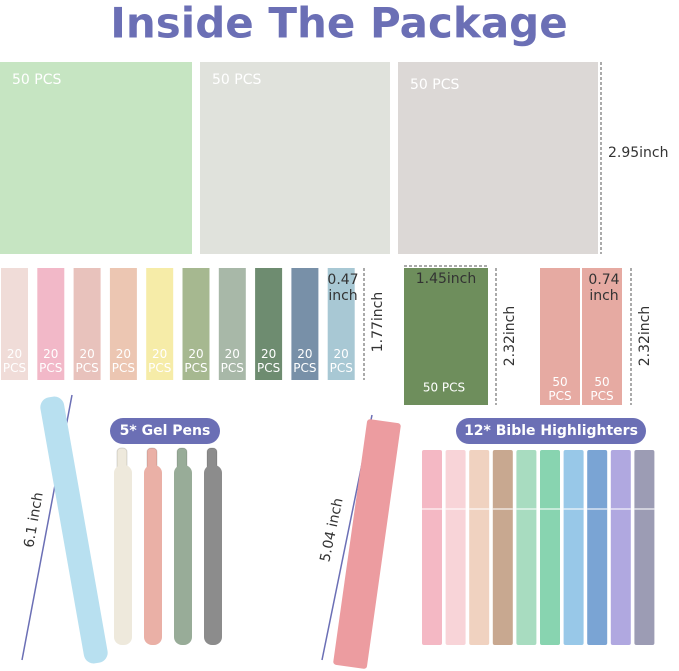 The height and width of the screenshot is (671, 679). Describe the element at coordinates (446, 336) in the screenshot. I see `green-pad` at that location.